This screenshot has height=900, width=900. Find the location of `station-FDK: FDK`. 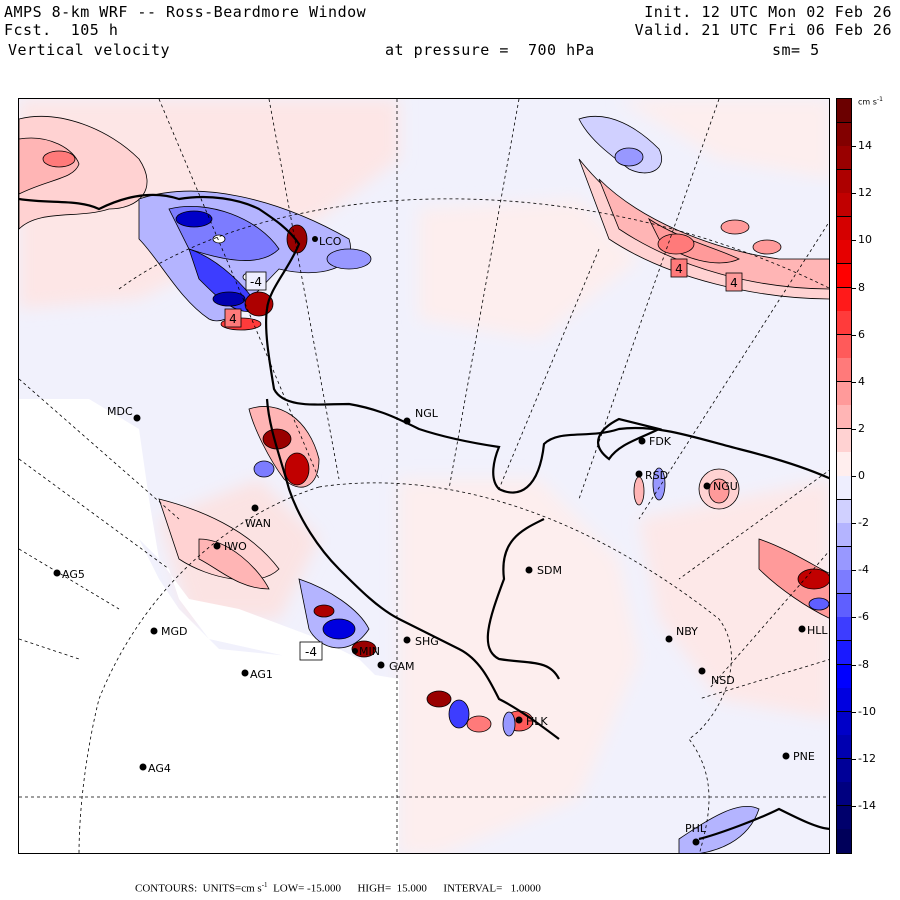

station-FDK: FDK is located at coordinates (655, 441).